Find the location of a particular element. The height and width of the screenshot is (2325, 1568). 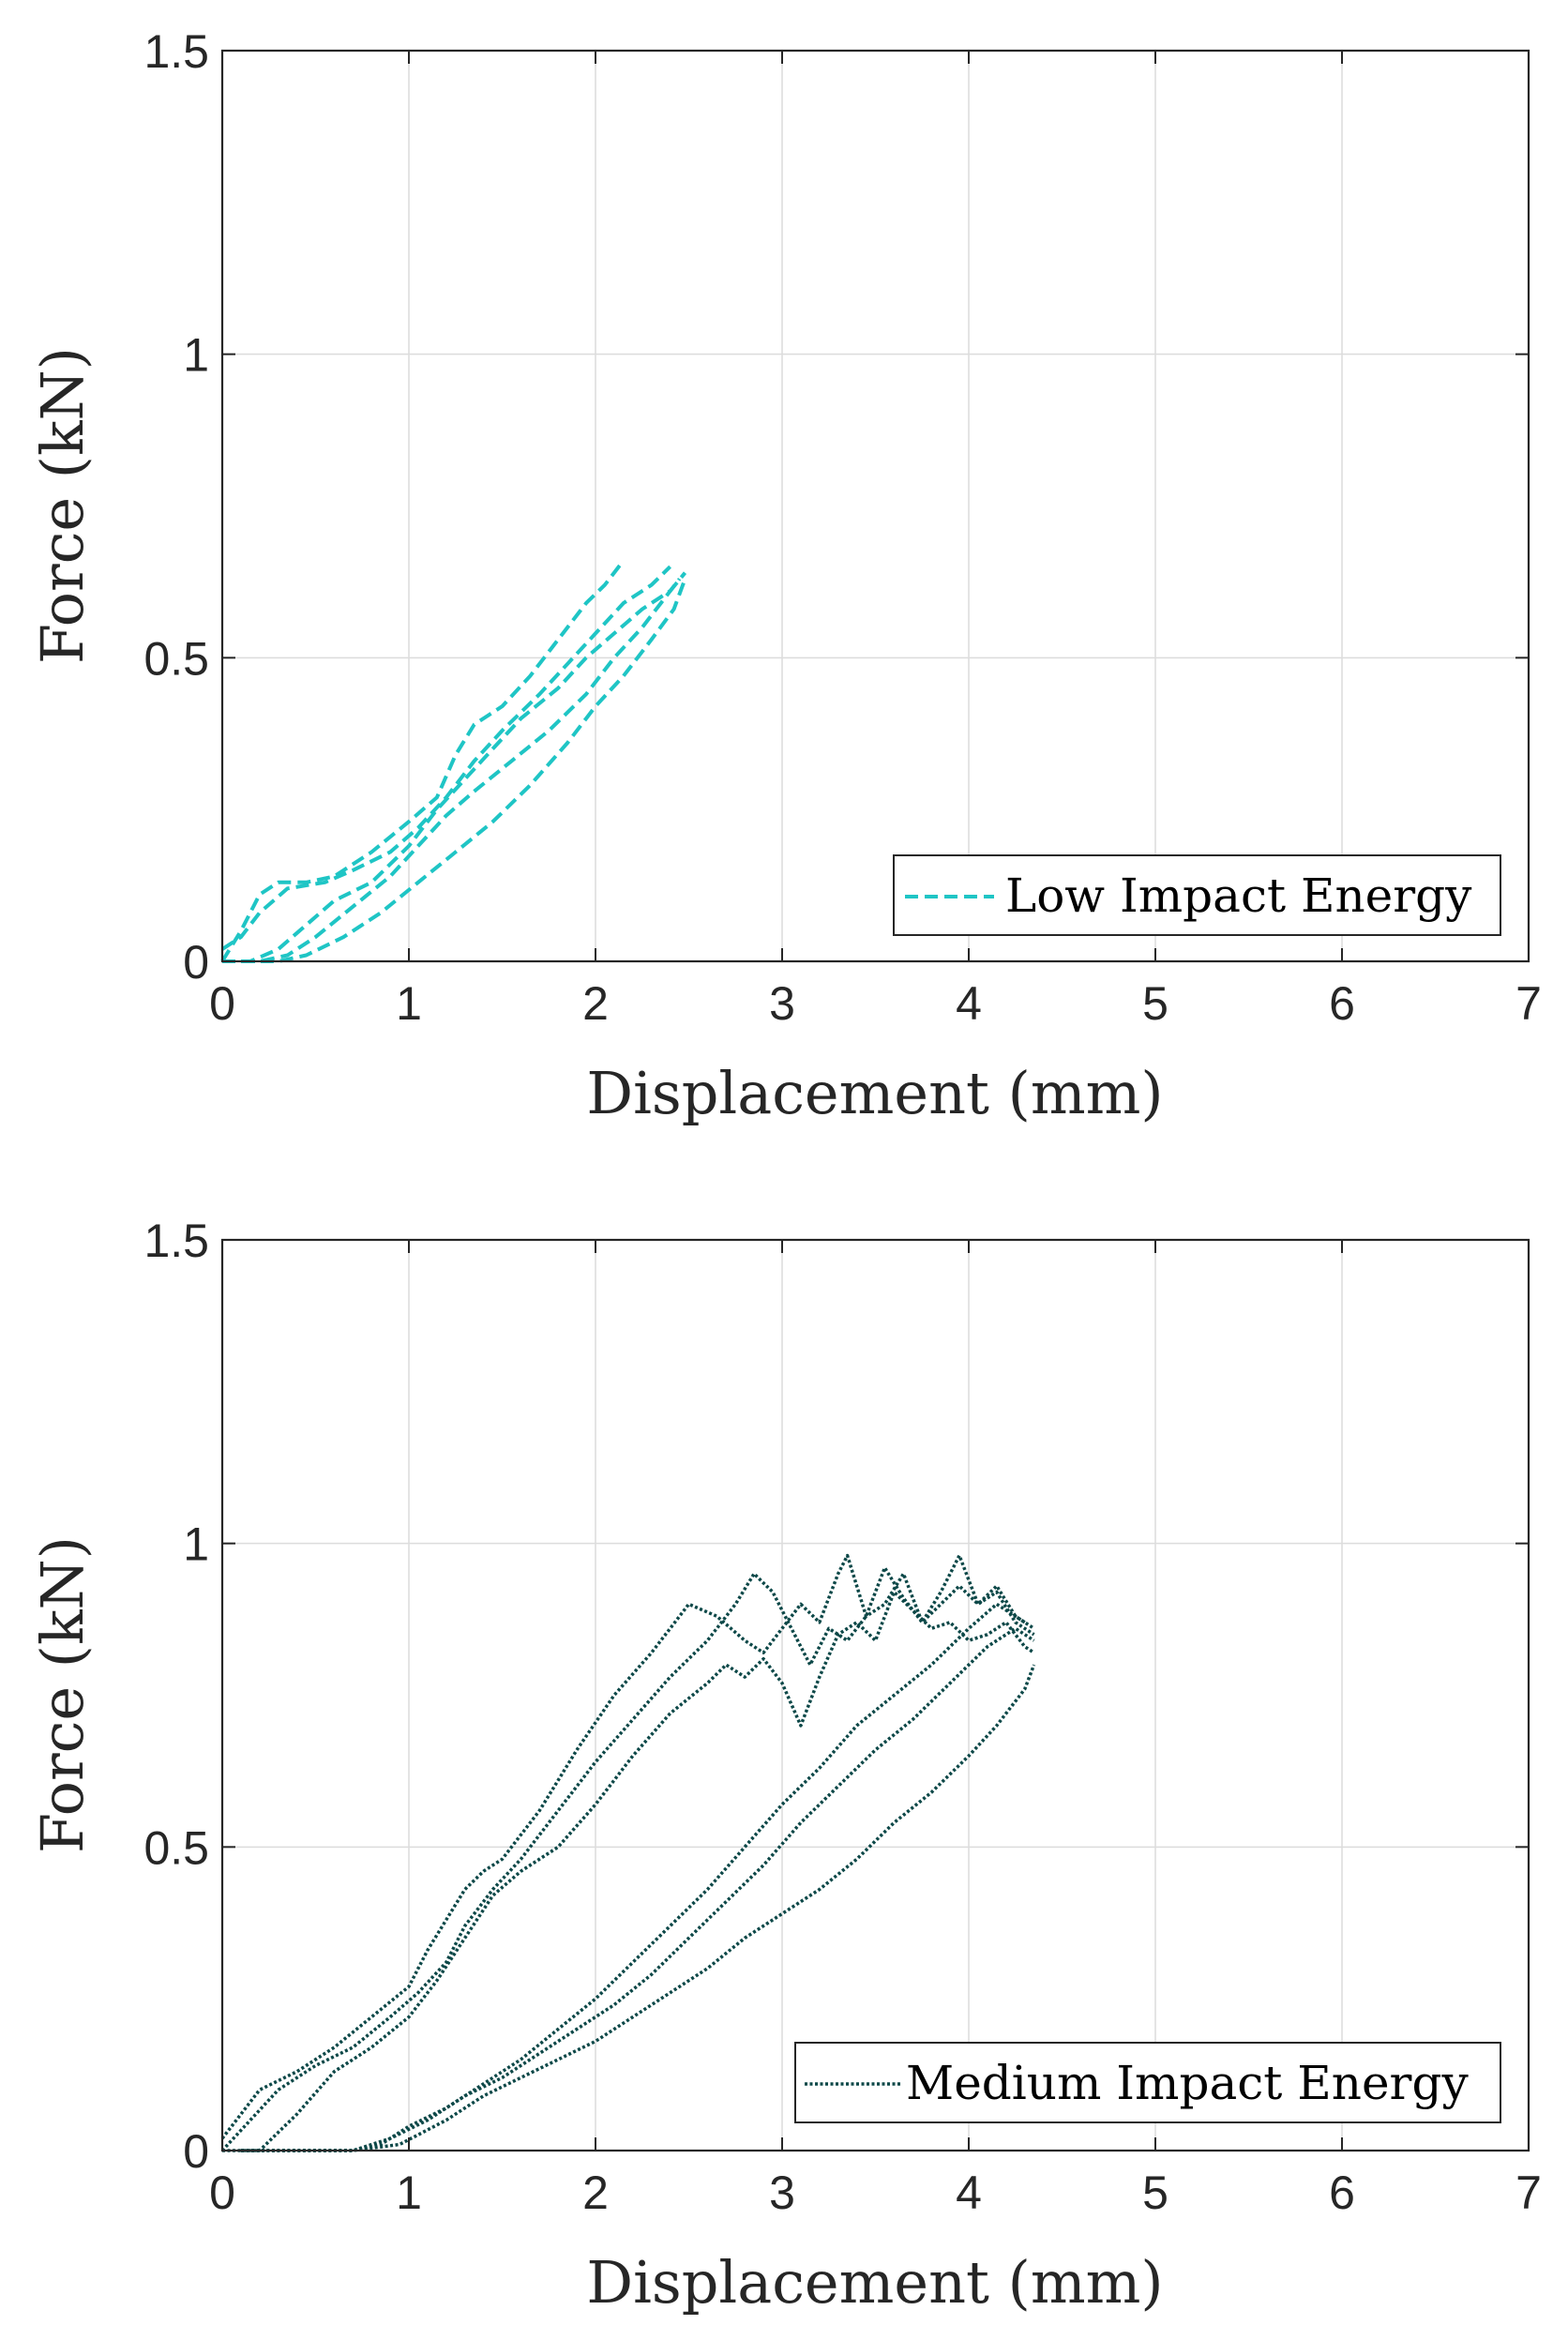

top-legend-box is located at coordinates (1197, 895).